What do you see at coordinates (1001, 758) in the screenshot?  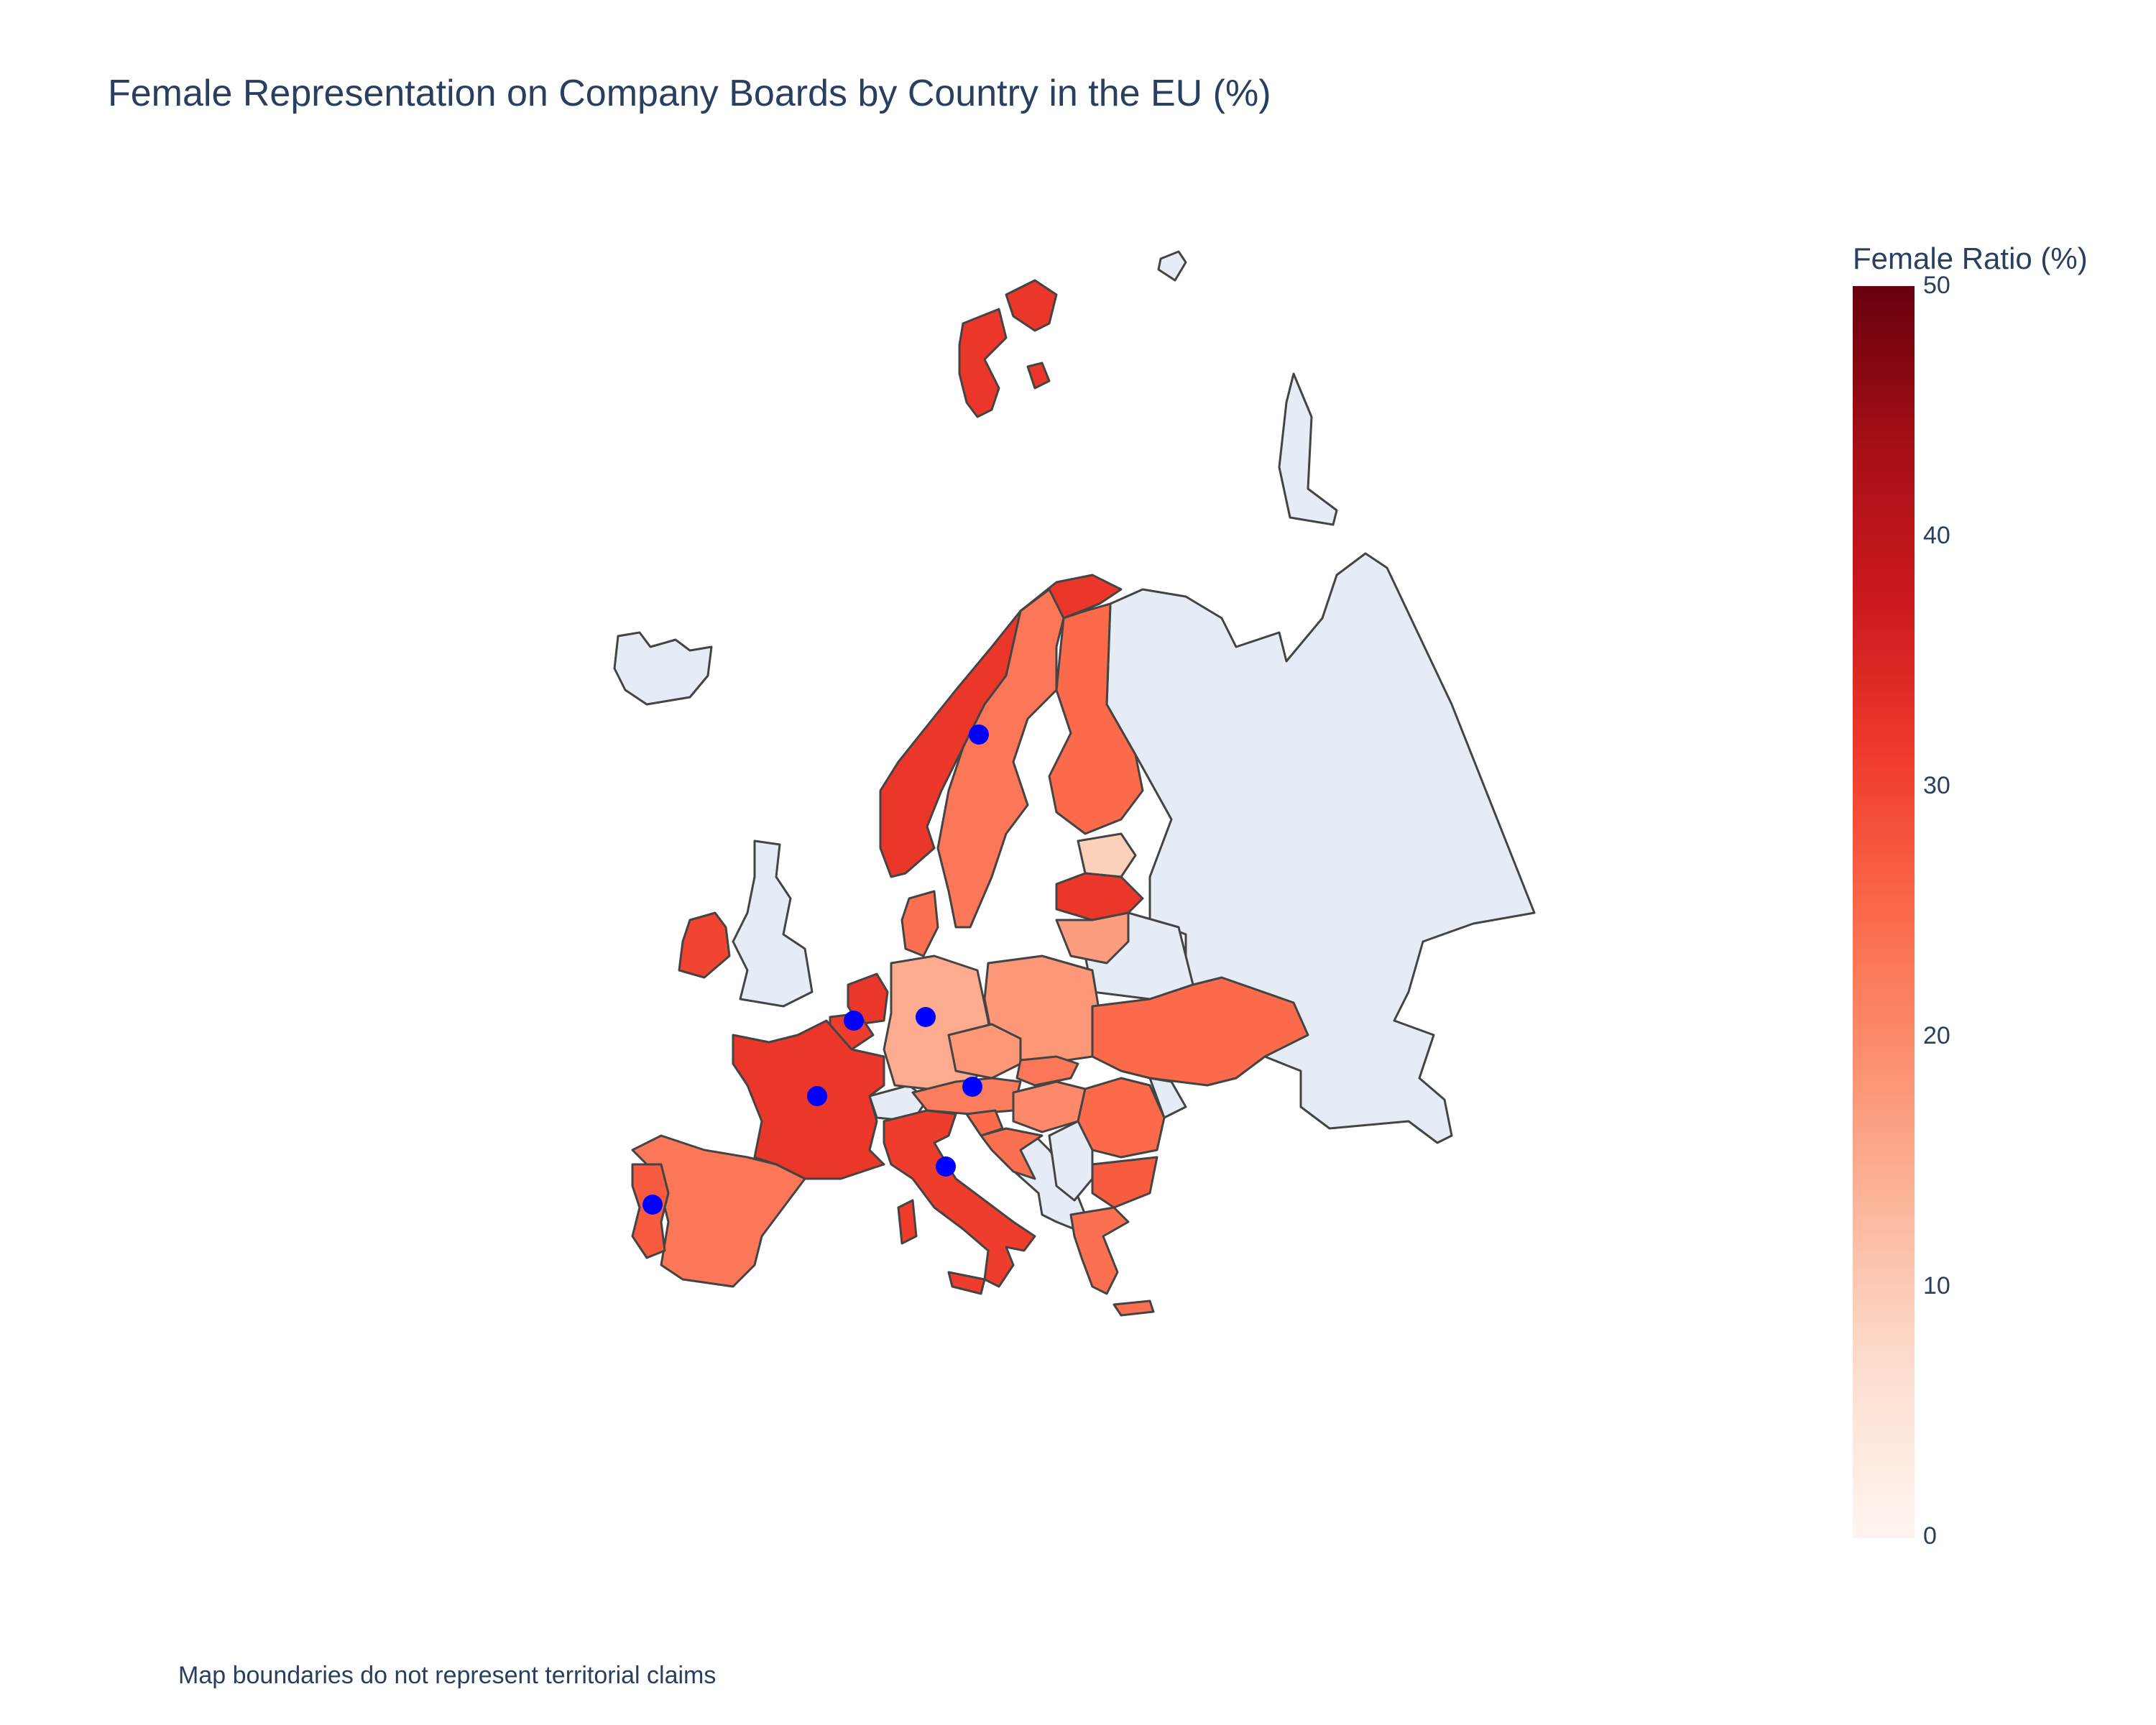 I see `country-sweden` at bounding box center [1001, 758].